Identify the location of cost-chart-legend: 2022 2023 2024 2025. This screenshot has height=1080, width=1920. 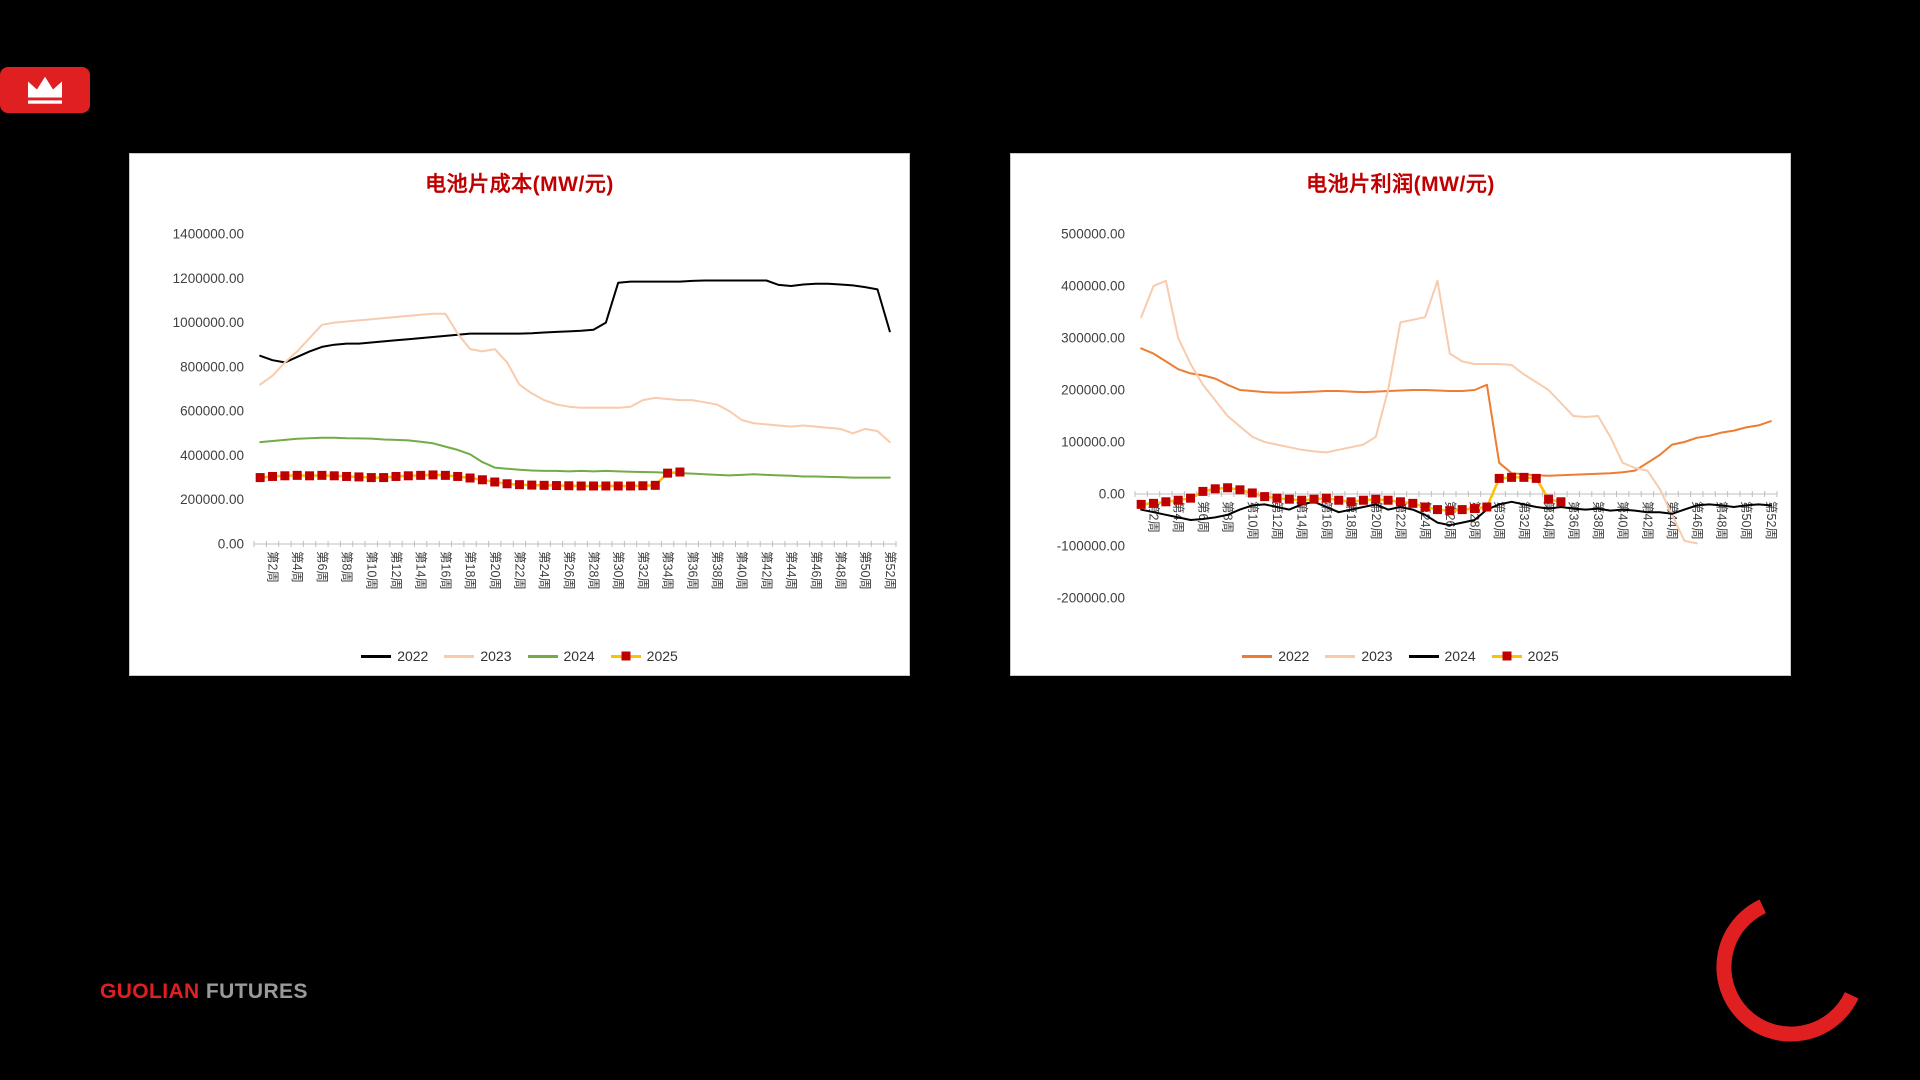
(519, 656).